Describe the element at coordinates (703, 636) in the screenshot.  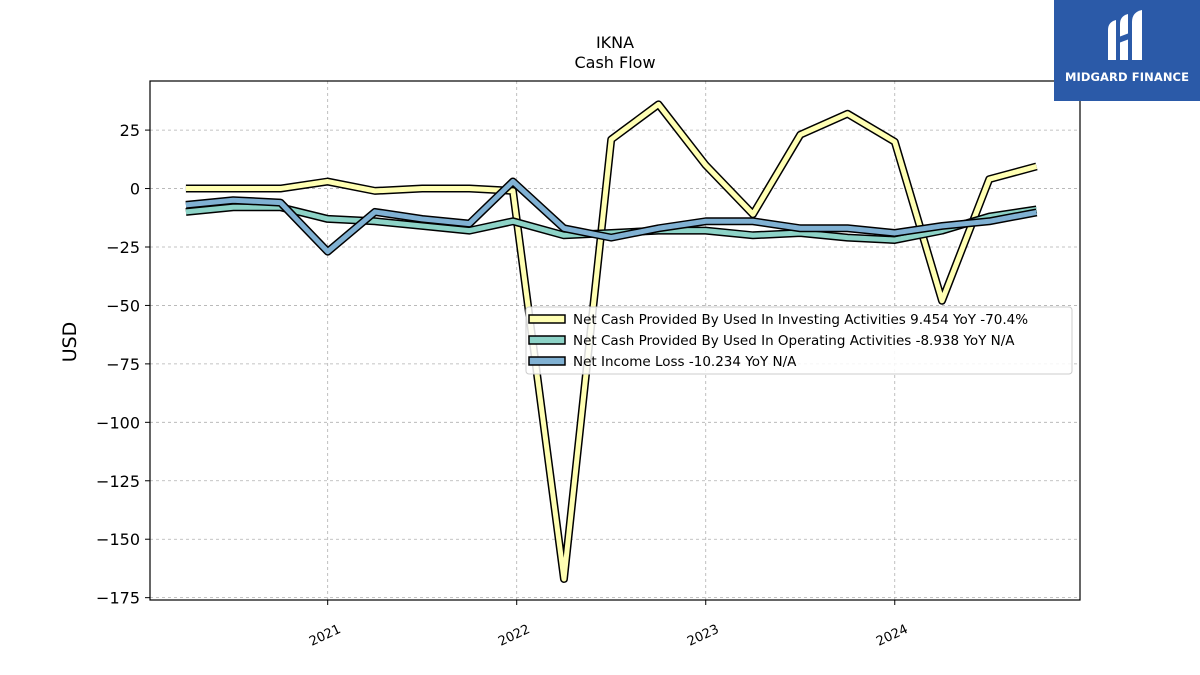
I see `x-tick-label: 2023` at that location.